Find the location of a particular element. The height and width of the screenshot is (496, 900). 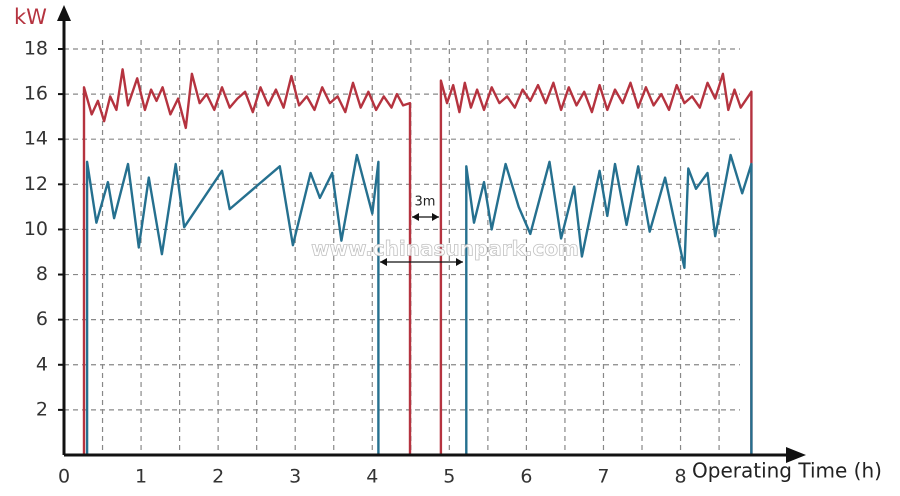

x-tick-label: 1 is located at coordinates (141, 477).